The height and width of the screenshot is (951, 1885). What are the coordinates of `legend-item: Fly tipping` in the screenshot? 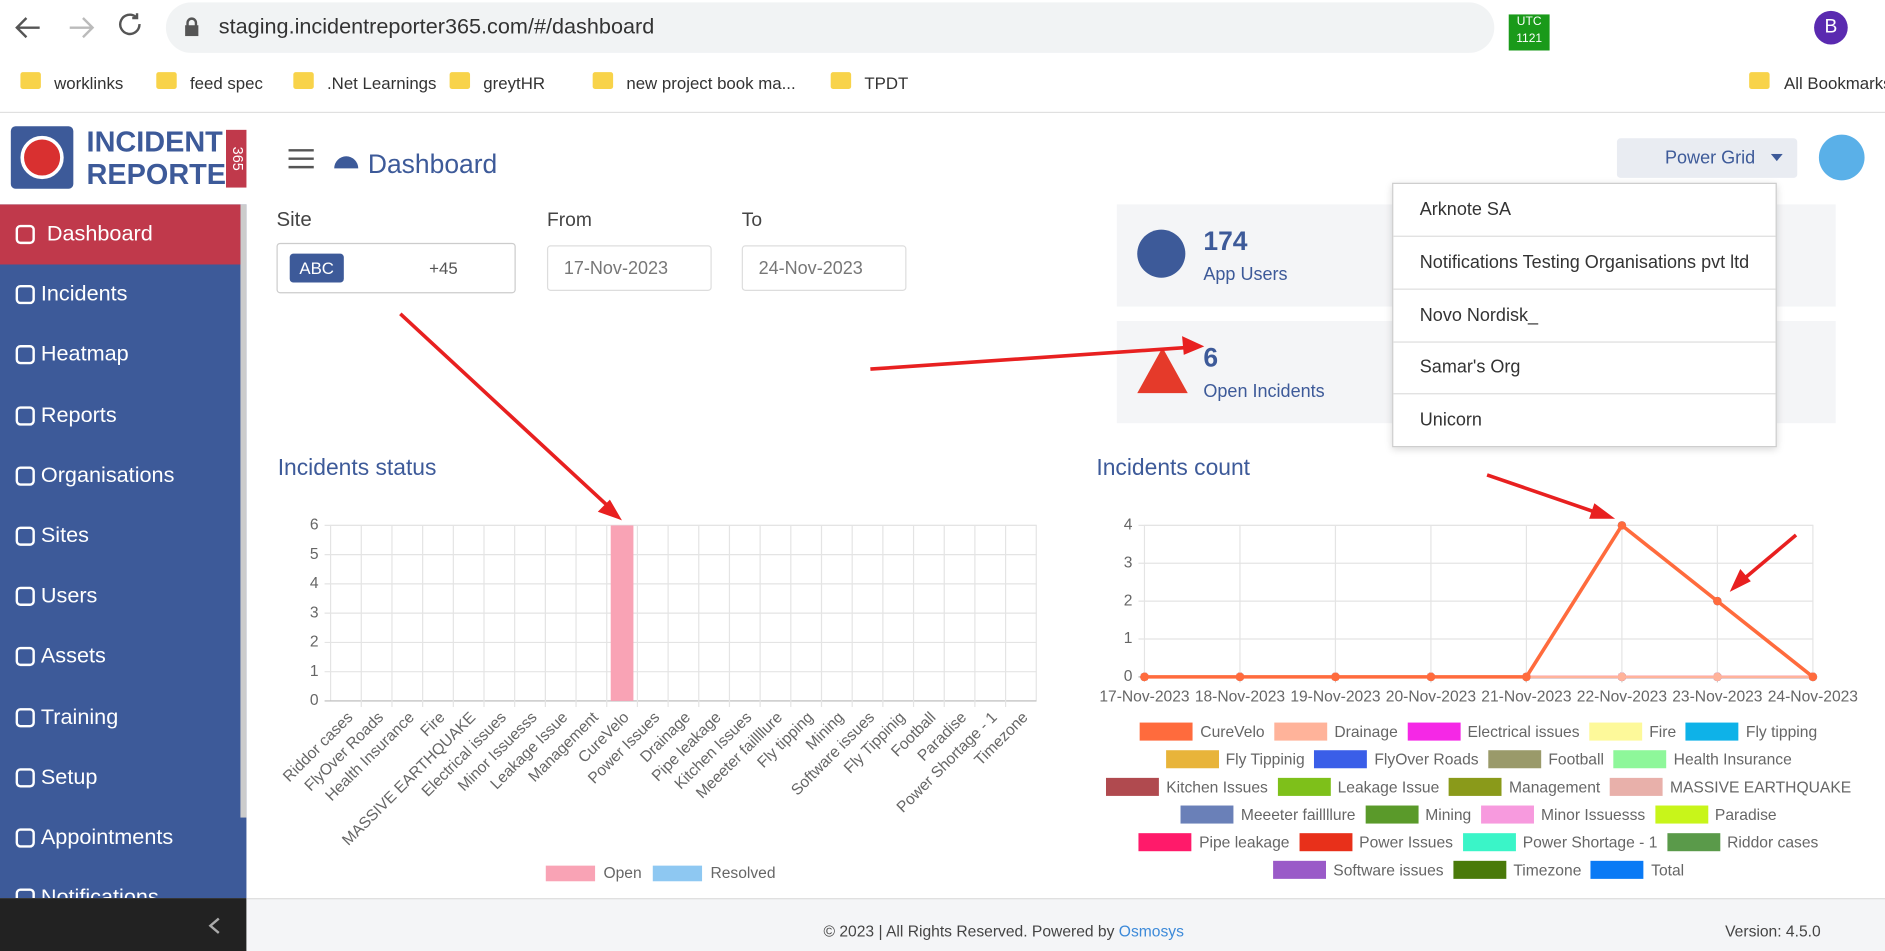 It's located at (1751, 731).